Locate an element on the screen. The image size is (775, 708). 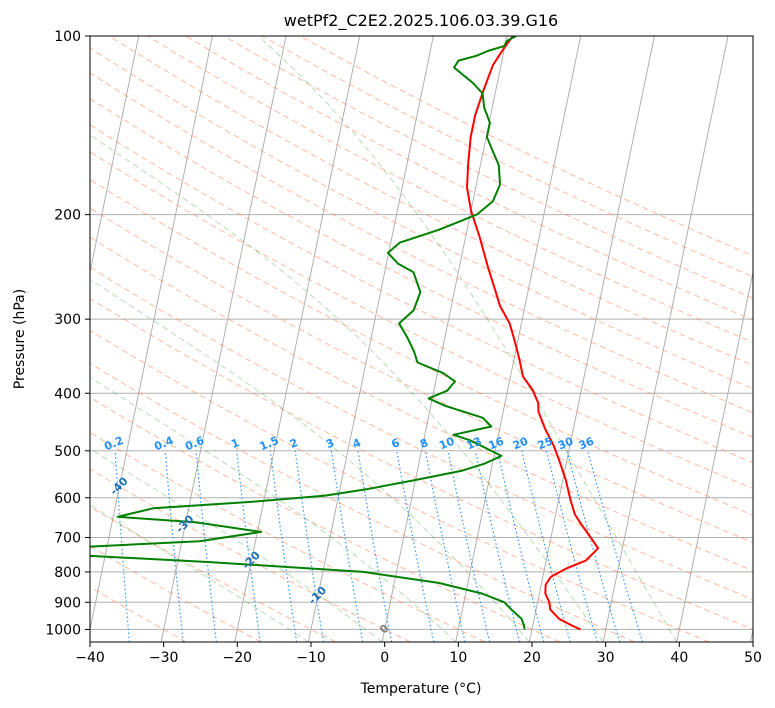
mixing-ratio-label: 20 is located at coordinates (520, 444).